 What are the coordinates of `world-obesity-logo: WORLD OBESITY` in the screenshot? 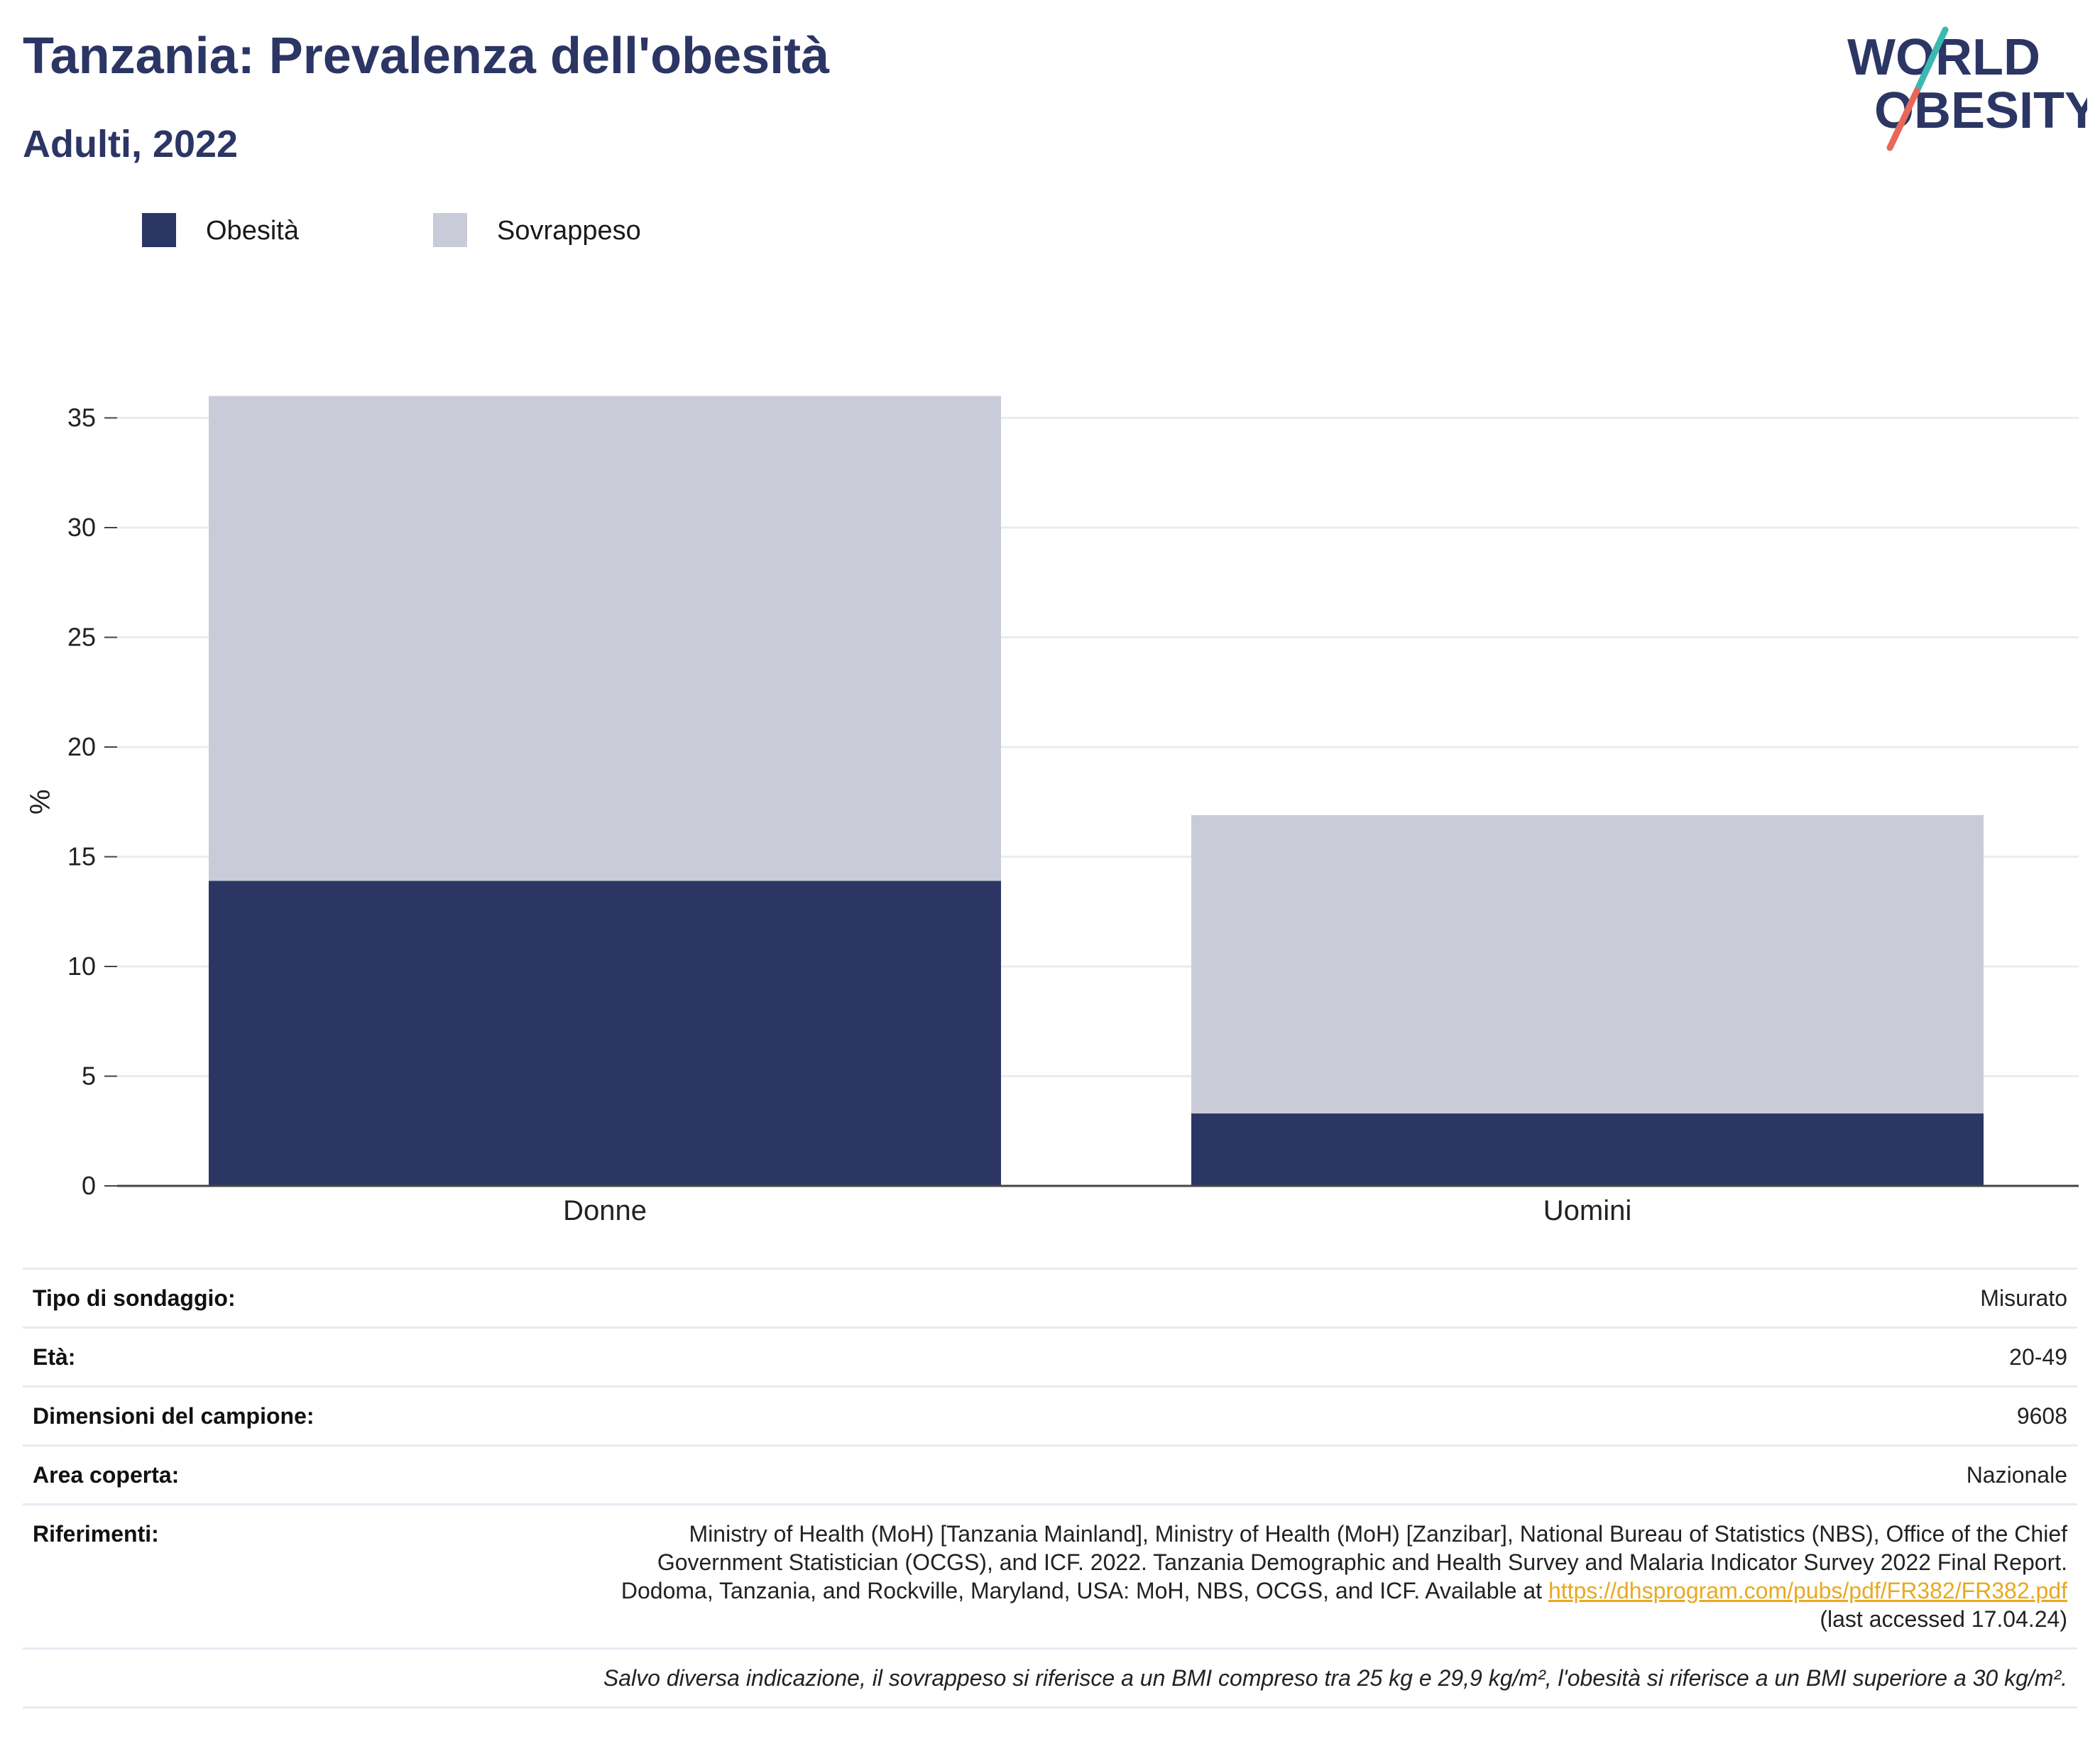 It's located at (1967, 88).